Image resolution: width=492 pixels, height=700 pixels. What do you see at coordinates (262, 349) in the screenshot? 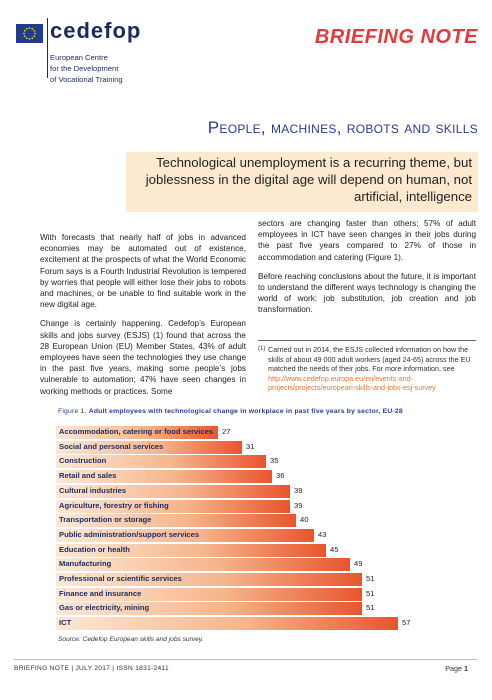
I see `footnote-mark: (1)` at bounding box center [262, 349].